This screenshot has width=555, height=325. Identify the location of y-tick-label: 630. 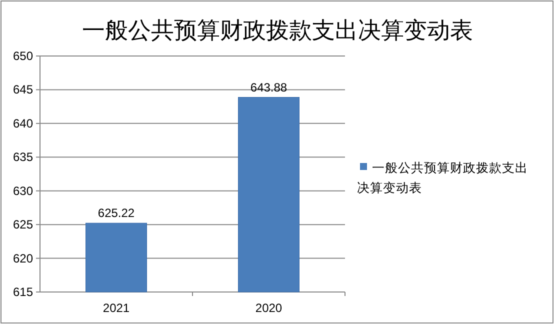
(23, 191).